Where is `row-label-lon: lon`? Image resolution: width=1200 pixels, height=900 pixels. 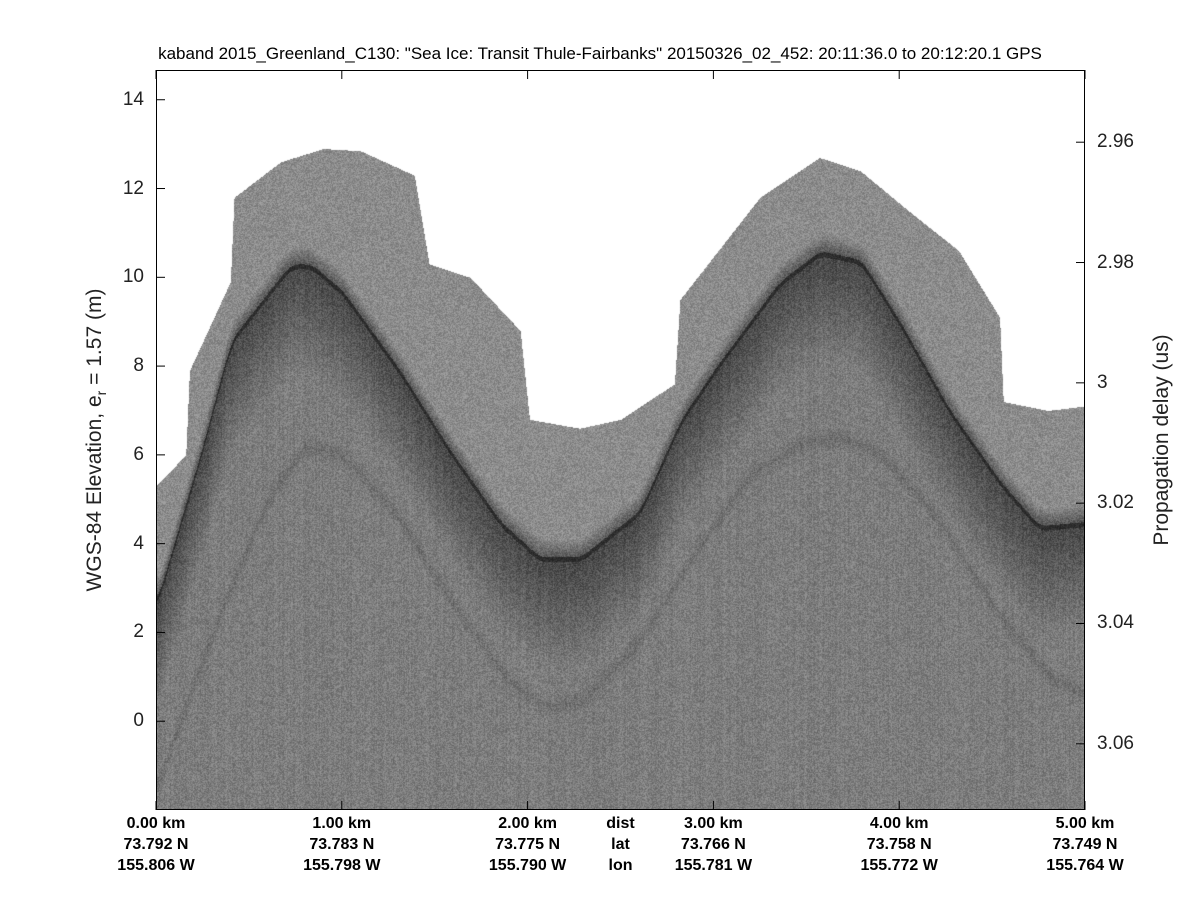
row-label-lon: lon is located at coordinates (620, 865).